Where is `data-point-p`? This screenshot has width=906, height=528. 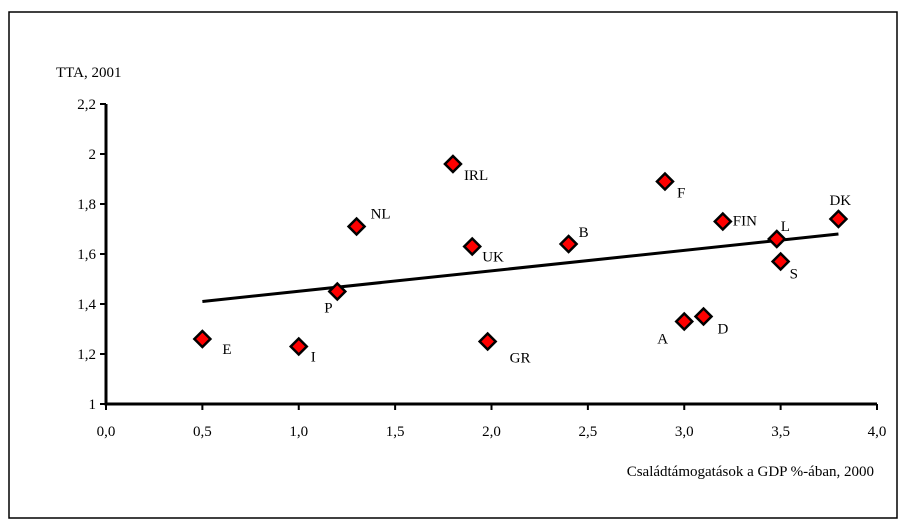
data-point-p is located at coordinates (337, 291).